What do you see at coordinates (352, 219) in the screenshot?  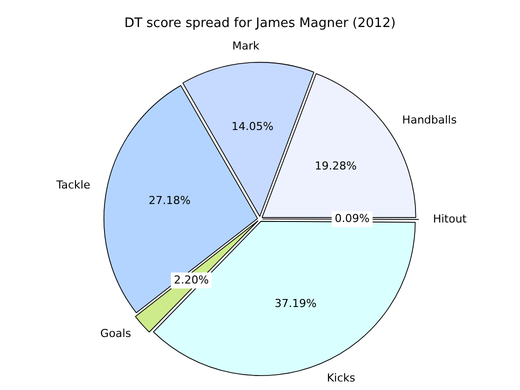 I see `data-label: 0.09%` at bounding box center [352, 219].